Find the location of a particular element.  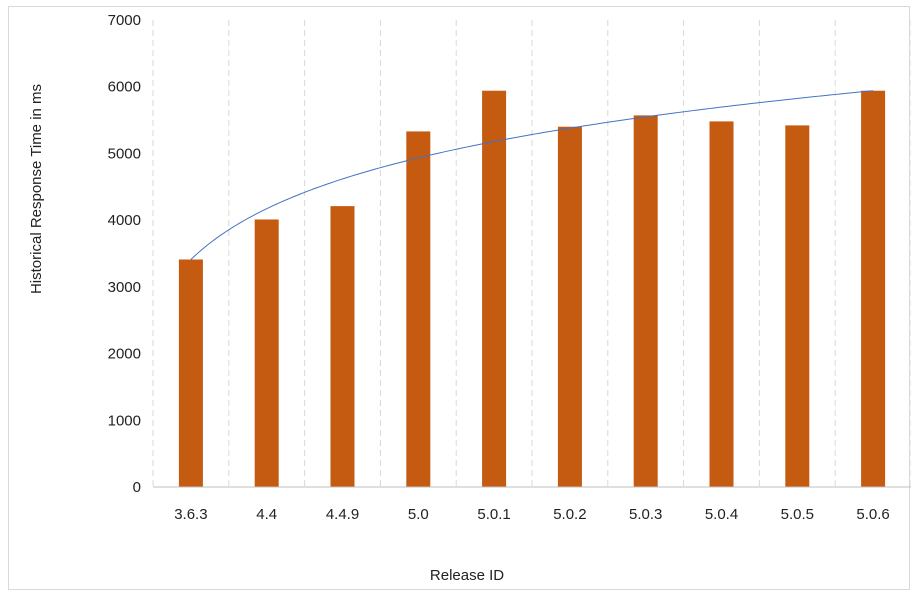

x-tick-label: 3.6.3 is located at coordinates (190, 514).